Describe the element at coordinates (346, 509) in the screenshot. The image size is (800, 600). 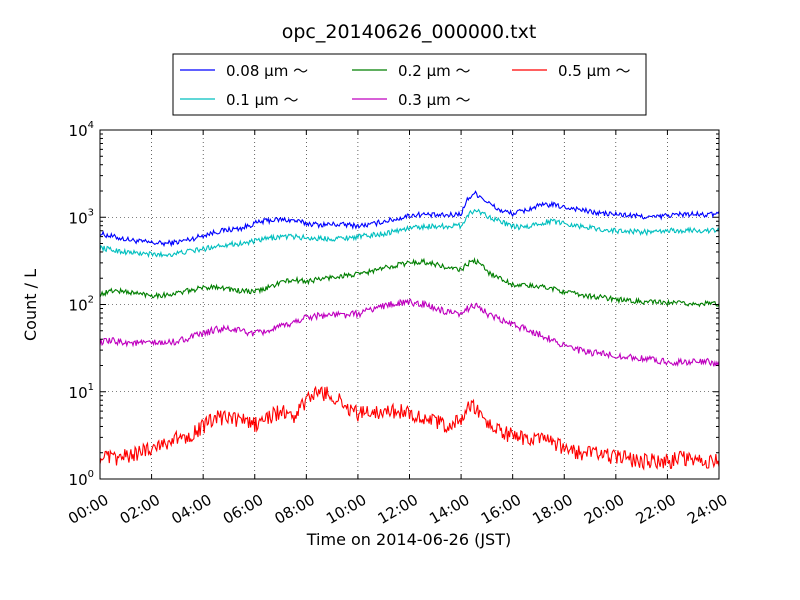
I see `x-tick-label: 10:00` at that location.